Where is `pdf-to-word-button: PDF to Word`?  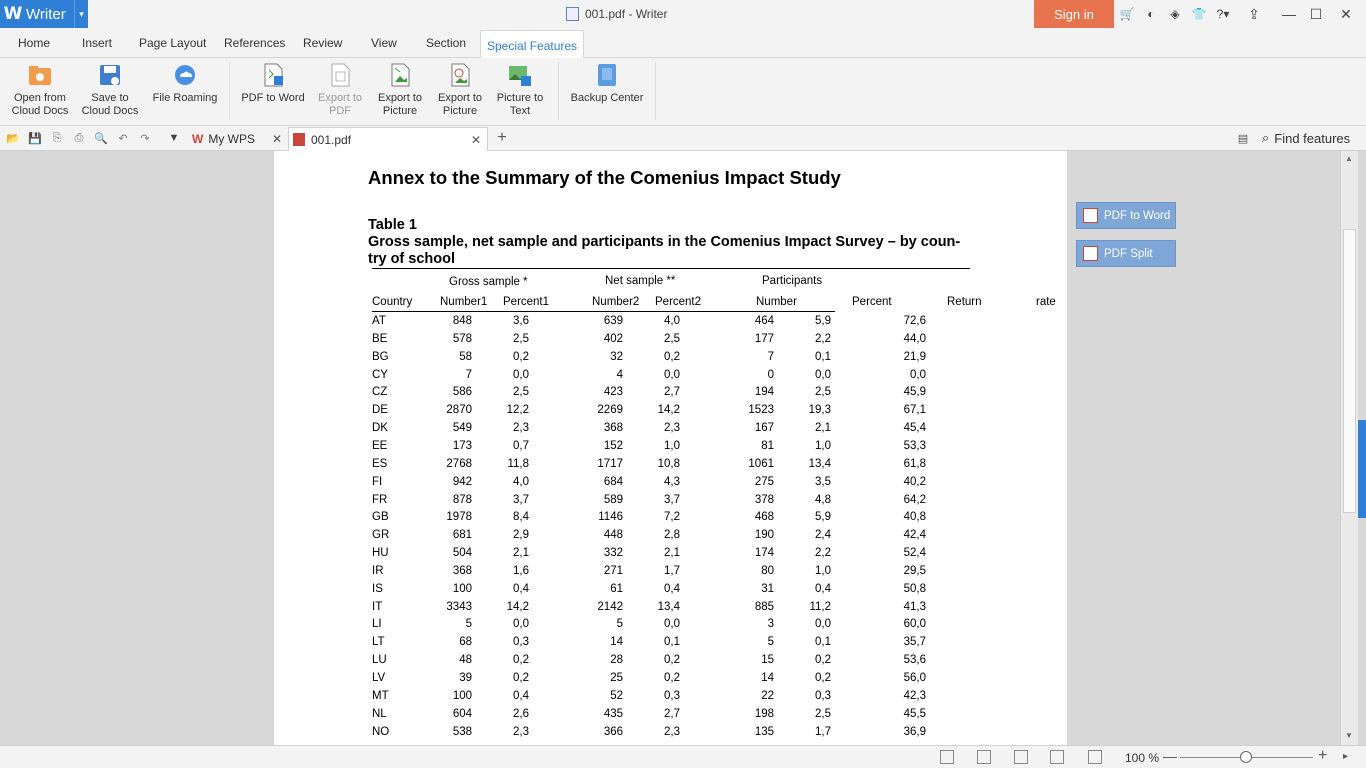
pdf-to-word-button: PDF to Word is located at coordinates (273, 83).